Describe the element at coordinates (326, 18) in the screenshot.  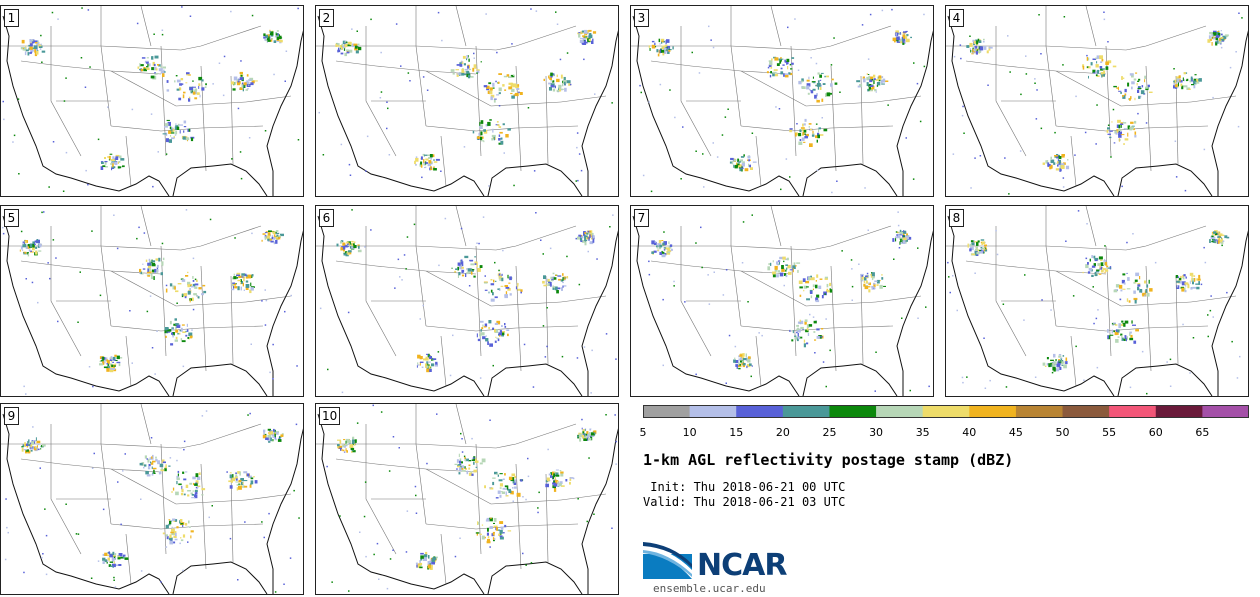
I see `member-number-label: 2` at that location.